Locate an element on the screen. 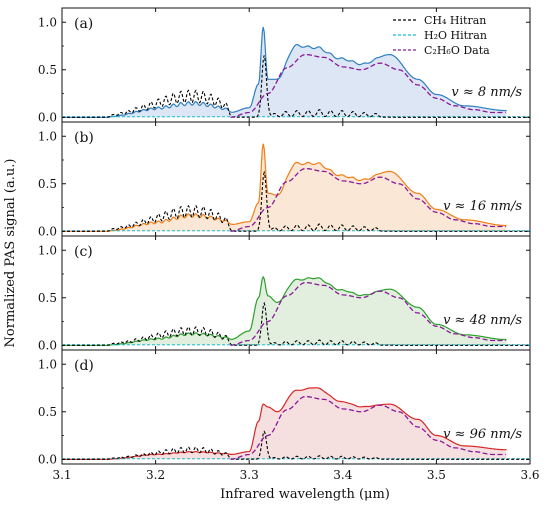 The image size is (550, 506). speed-label: v ≈ 8 nm/s is located at coordinates (486, 92).